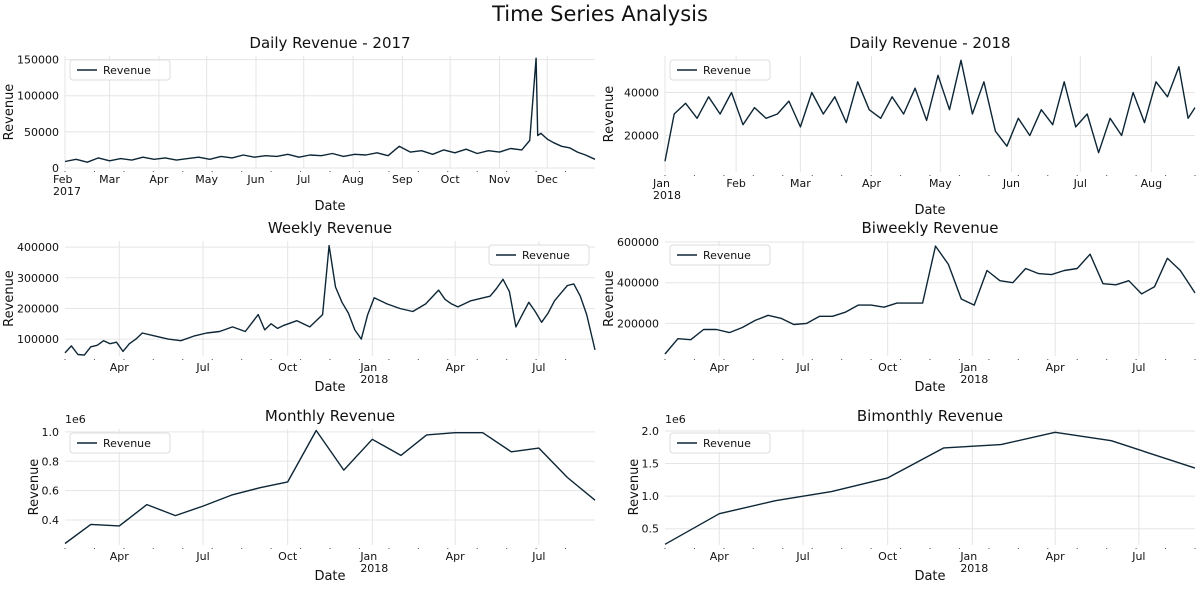  Describe the element at coordinates (38, 60) in the screenshot. I see `y-tick-label: 150000` at that location.